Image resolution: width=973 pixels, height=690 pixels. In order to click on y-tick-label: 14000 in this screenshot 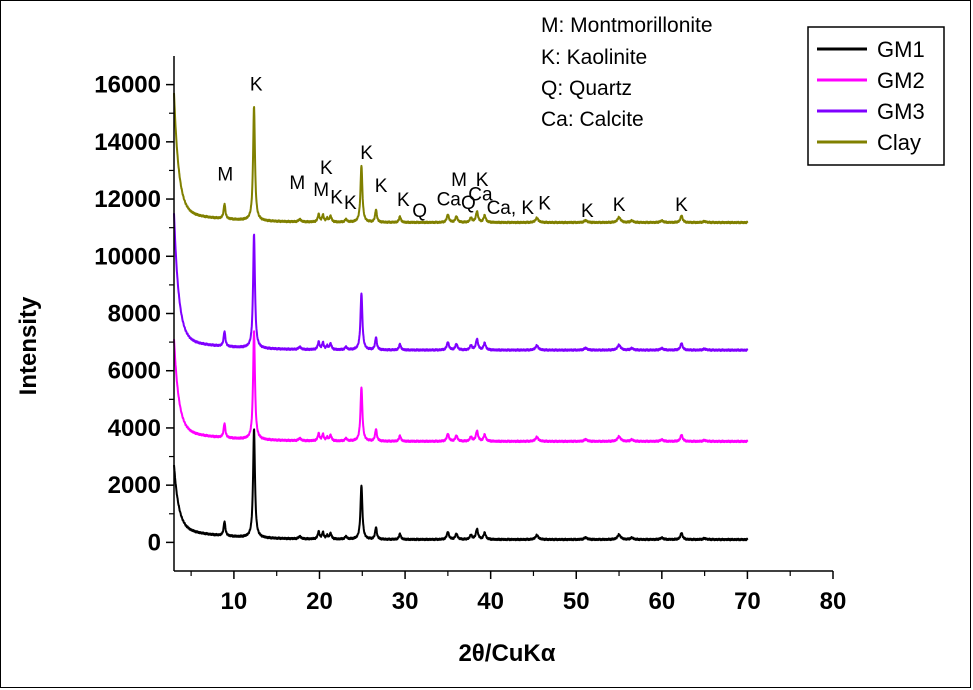, I will do `click(127, 142)`.